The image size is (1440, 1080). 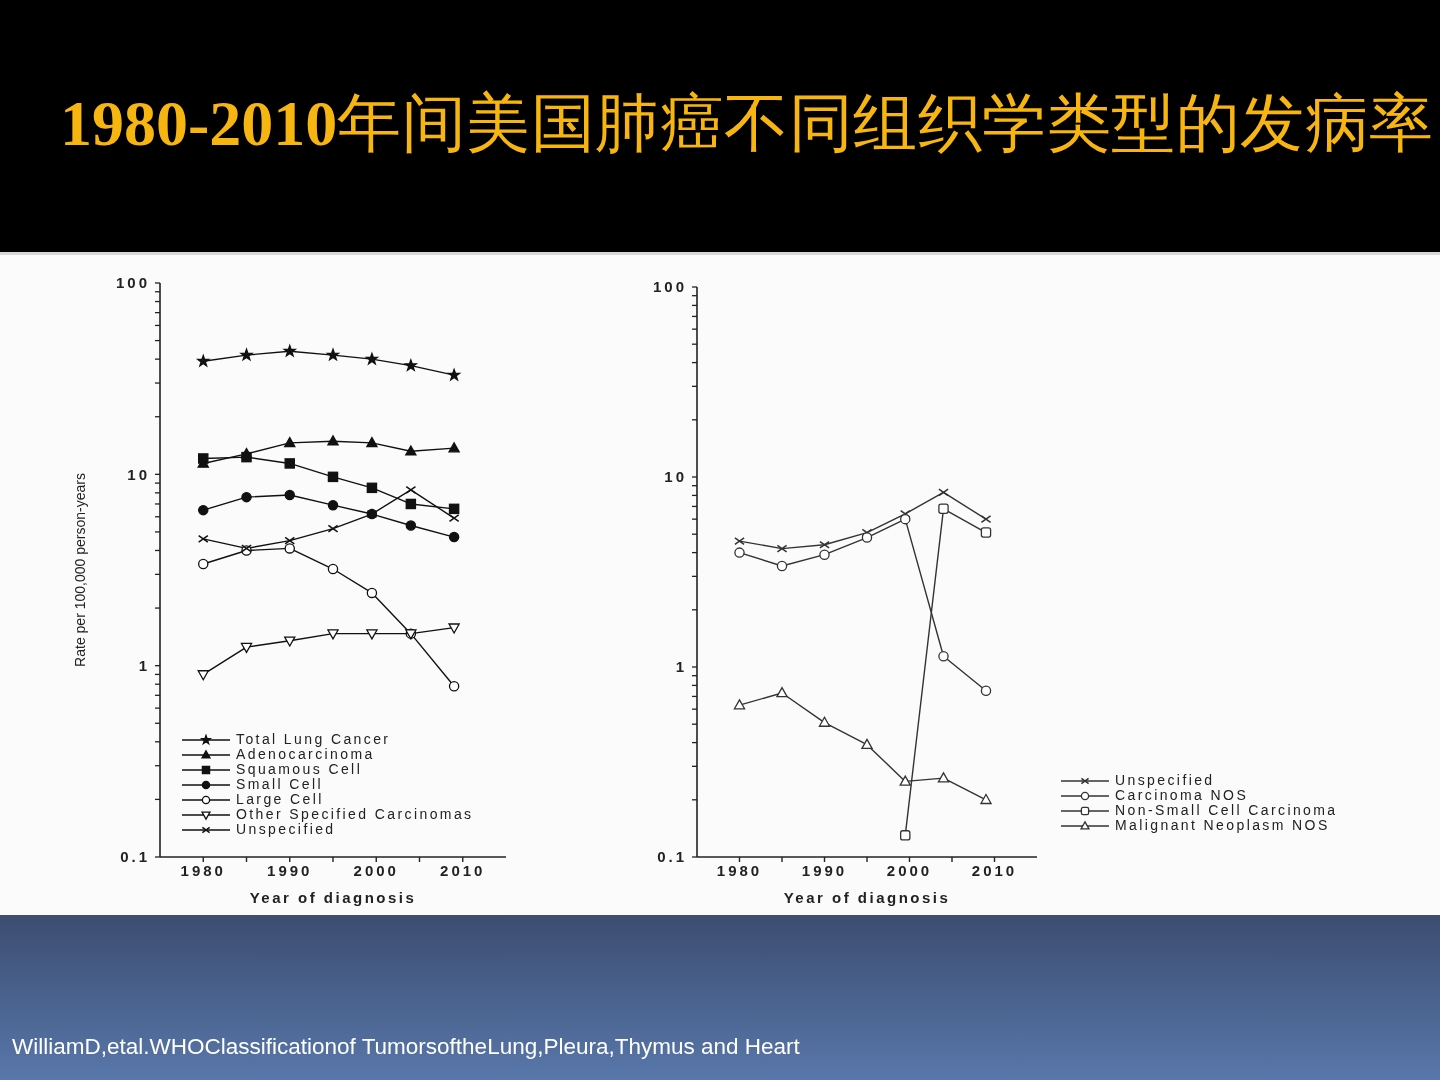 What do you see at coordinates (1222, 825) in the screenshot?
I see `legend-label: Malignant Neoplasm NOS` at bounding box center [1222, 825].